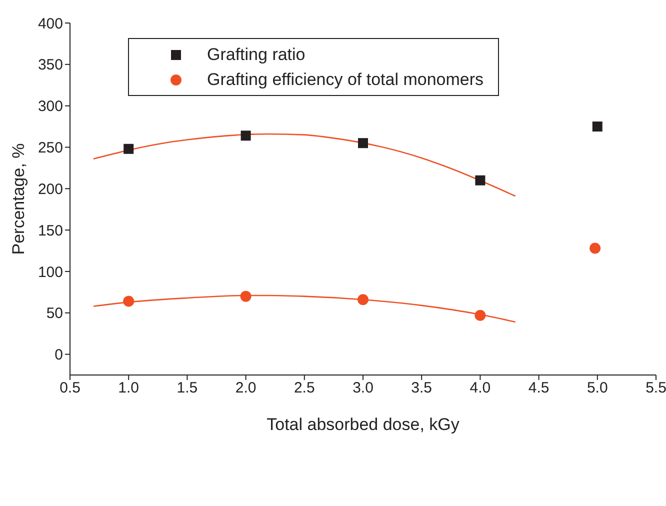 The height and width of the screenshot is (506, 666). I want to click on x-tick-label: 5.5, so click(656, 388).